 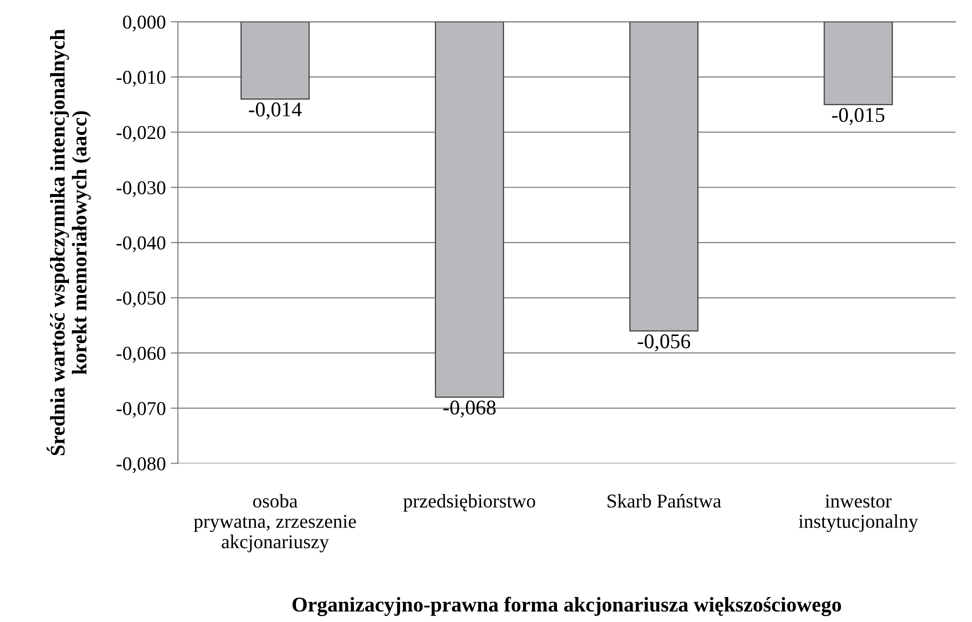 I want to click on y-tick-label: -0,060, so click(x=141, y=354).